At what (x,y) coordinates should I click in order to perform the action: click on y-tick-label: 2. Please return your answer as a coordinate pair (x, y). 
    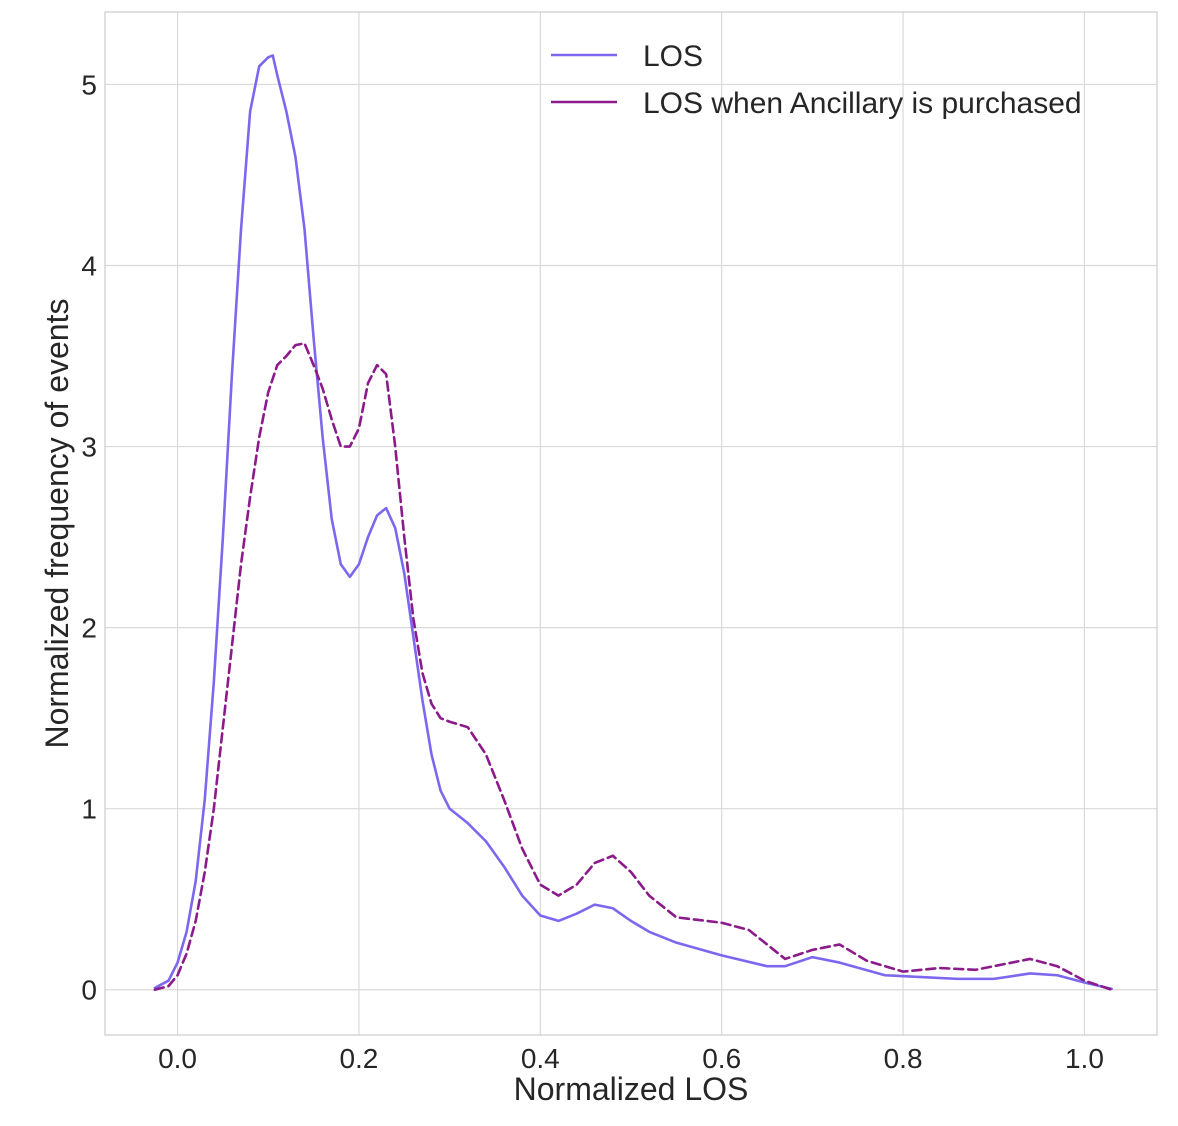
    Looking at the image, I should click on (89, 628).